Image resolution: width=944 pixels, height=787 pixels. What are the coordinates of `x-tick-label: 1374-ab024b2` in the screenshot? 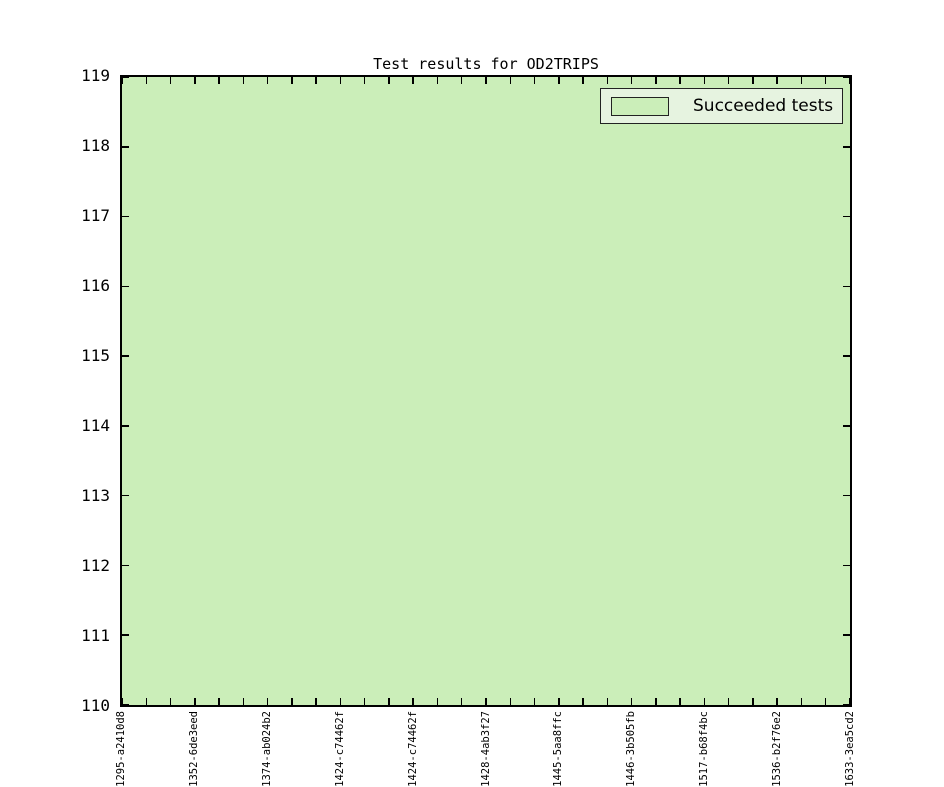 It's located at (266, 749).